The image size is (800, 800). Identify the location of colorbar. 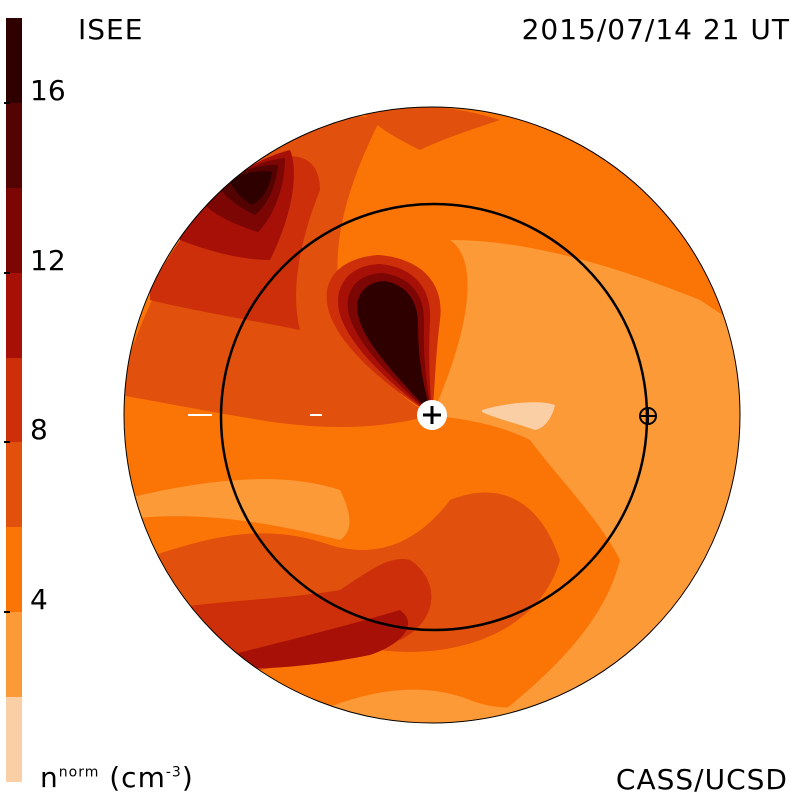
(14, 400).